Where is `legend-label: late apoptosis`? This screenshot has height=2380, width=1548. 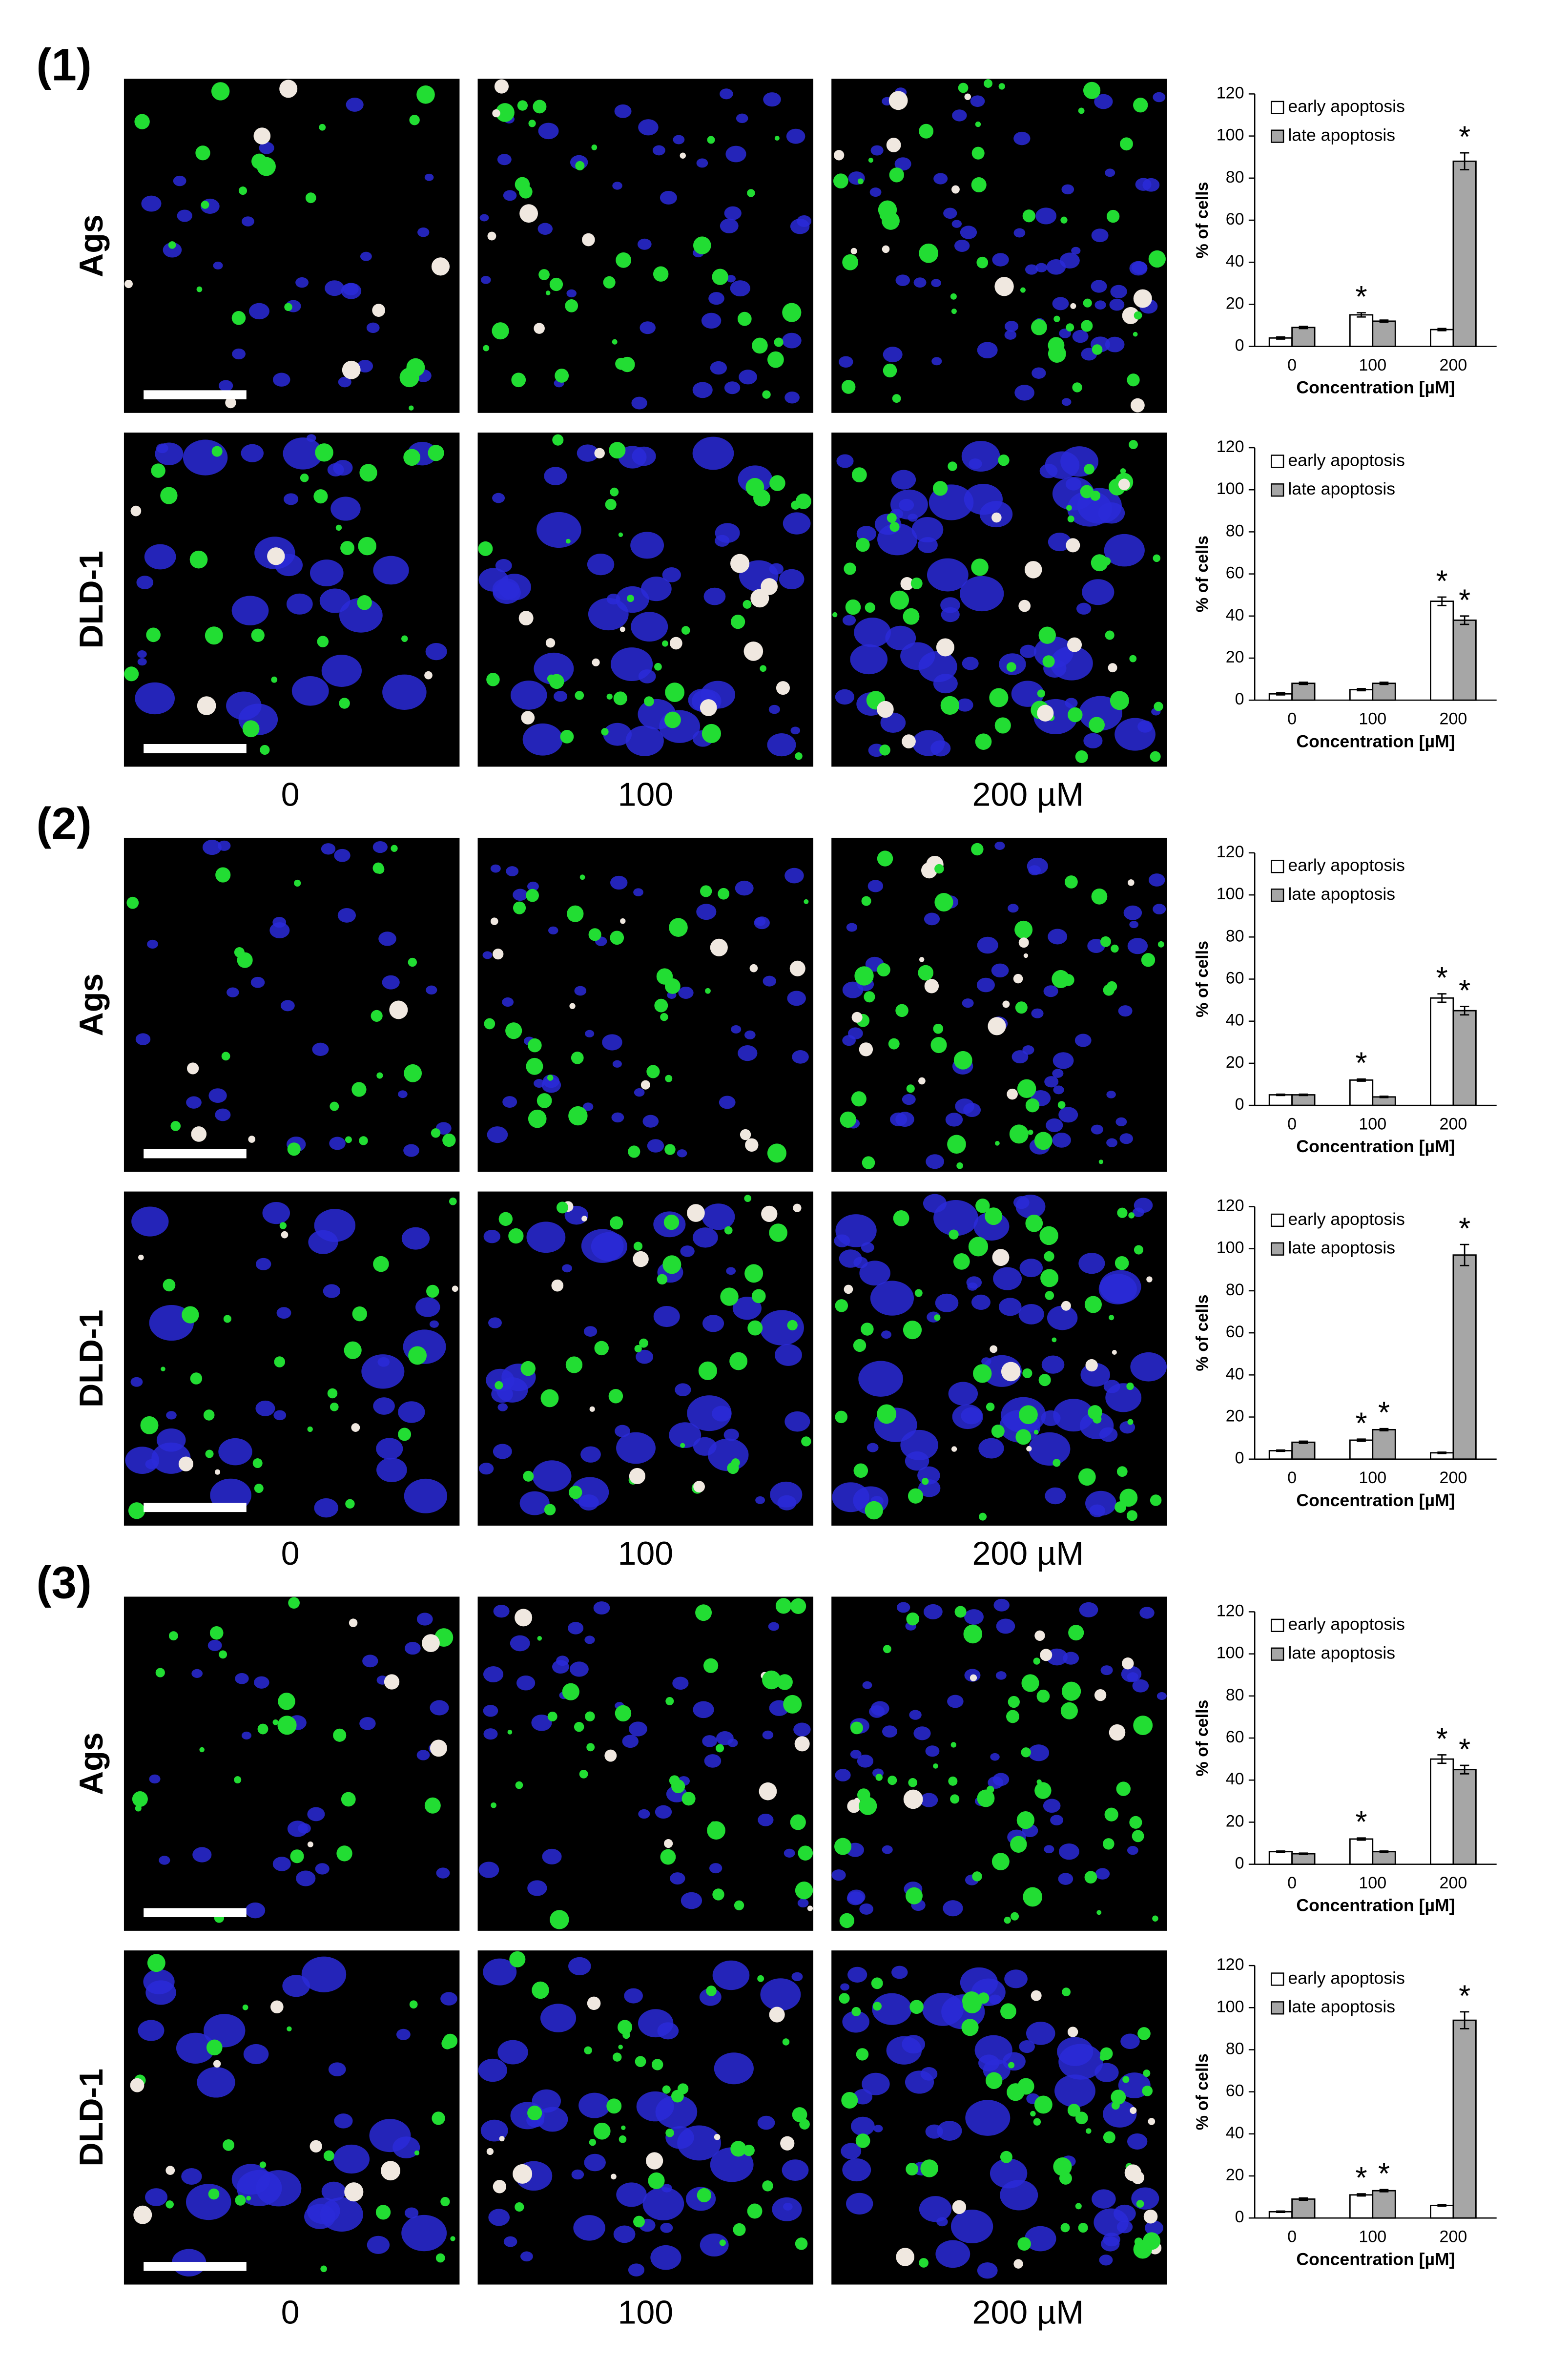 legend-label: late apoptosis is located at coordinates (1342, 894).